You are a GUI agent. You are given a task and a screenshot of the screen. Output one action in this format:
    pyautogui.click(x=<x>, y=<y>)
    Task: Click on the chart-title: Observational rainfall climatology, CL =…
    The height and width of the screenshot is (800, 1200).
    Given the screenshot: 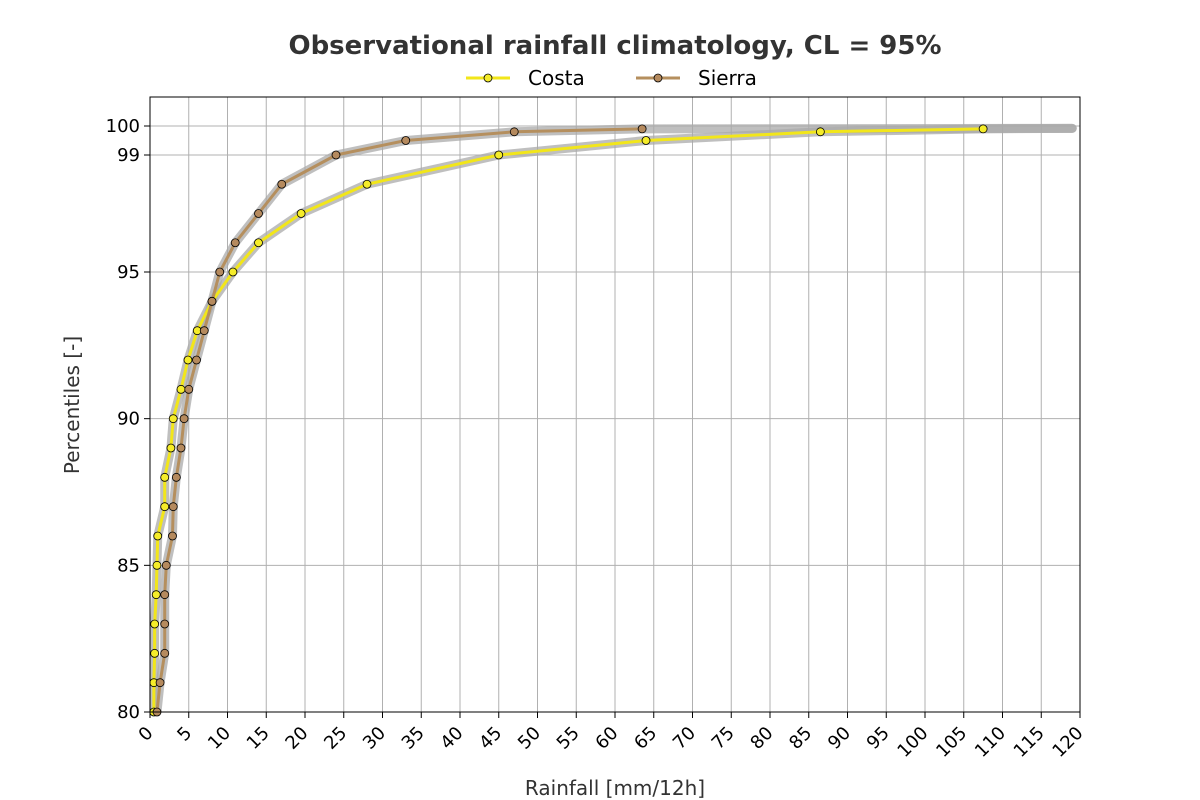 What is the action you would take?
    pyautogui.click(x=614, y=46)
    